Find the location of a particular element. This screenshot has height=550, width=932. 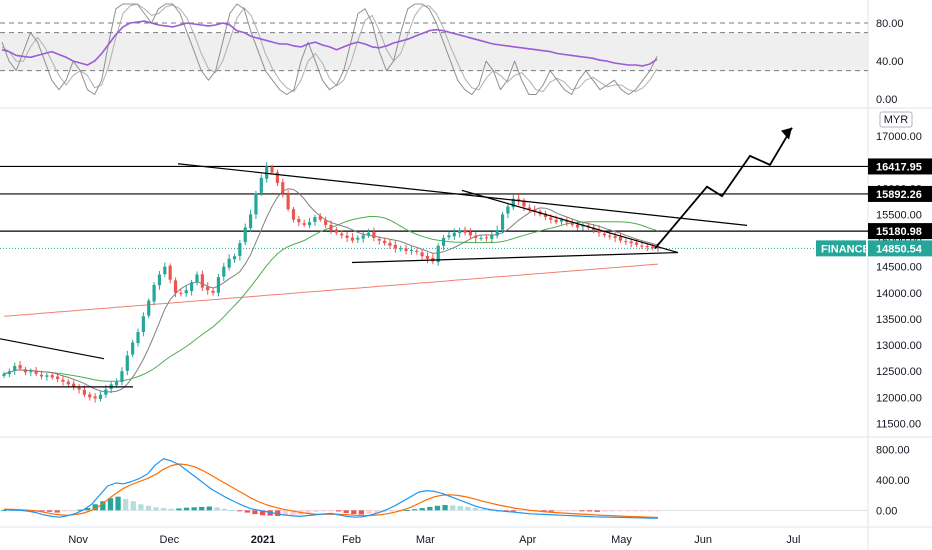

price-tick-label: 12500.00 is located at coordinates (899, 372).